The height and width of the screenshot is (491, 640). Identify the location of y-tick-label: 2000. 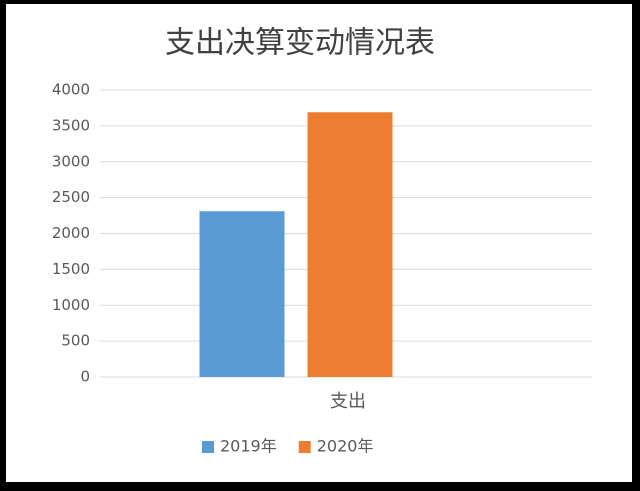
(71, 233).